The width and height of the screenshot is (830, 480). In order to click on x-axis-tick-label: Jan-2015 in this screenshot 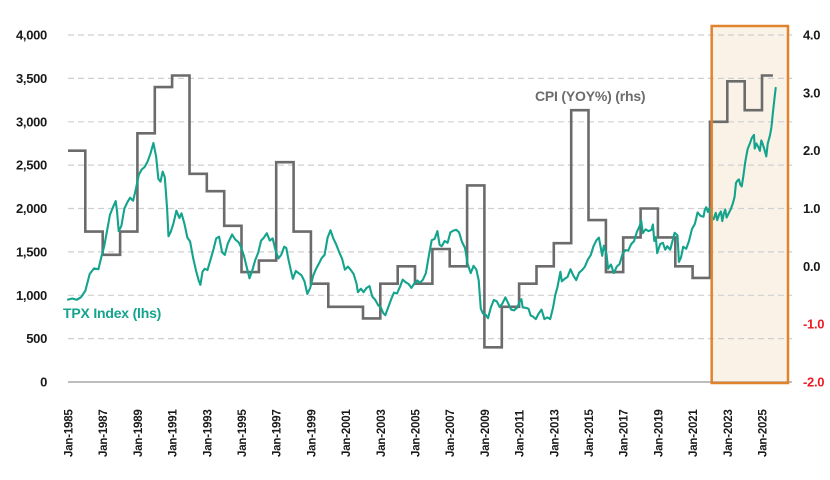, I will do `click(590, 433)`.